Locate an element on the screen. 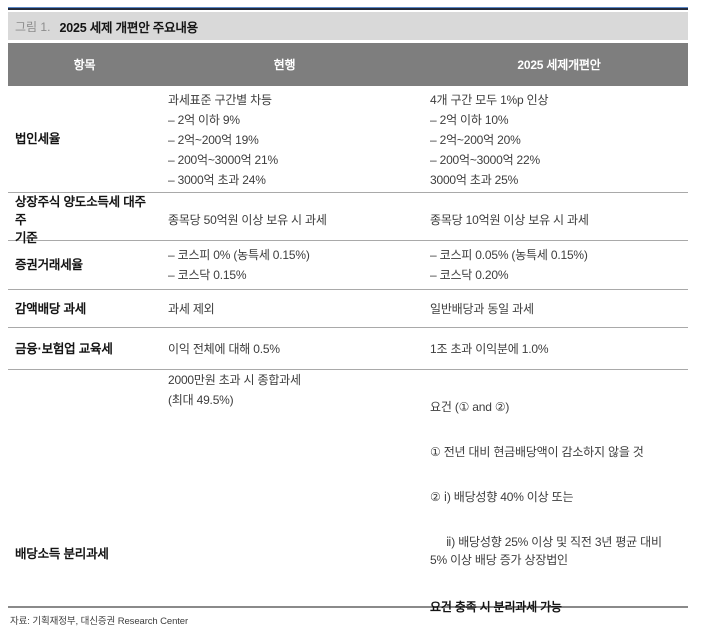  requirement-intro: 요건 (① and ②) is located at coordinates (470, 407).